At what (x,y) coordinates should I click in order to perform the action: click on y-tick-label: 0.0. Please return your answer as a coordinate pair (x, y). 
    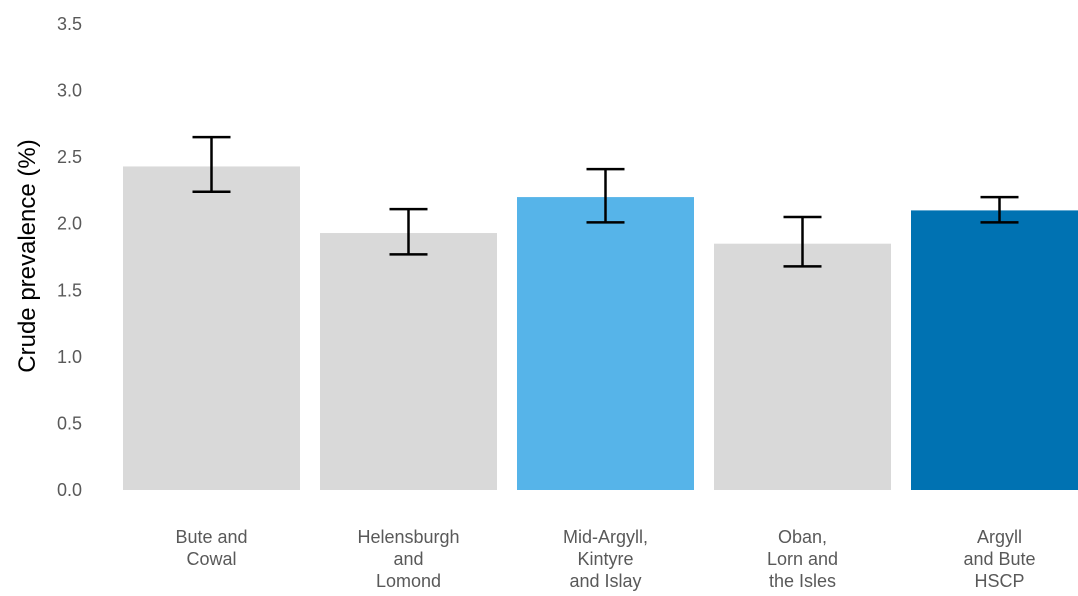
    Looking at the image, I should click on (69, 490).